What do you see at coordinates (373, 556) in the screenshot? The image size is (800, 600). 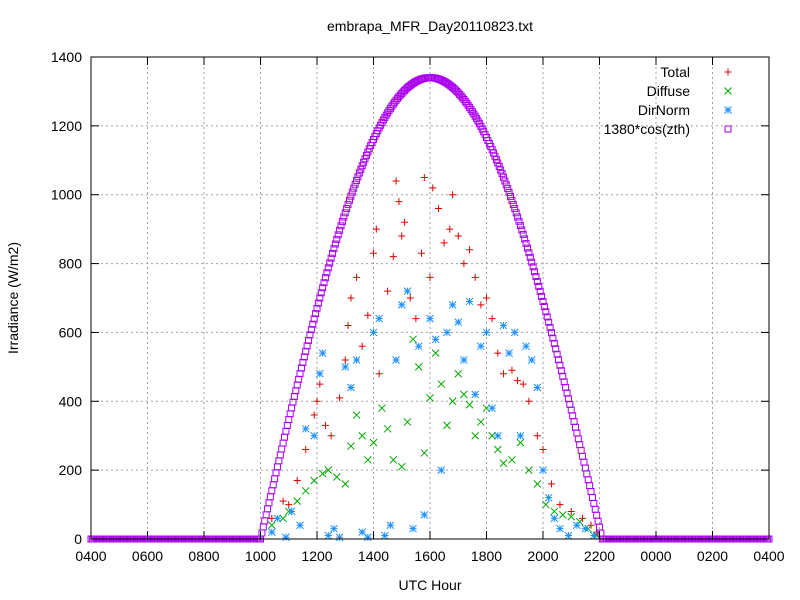 I see `x-tick-label: 1400` at bounding box center [373, 556].